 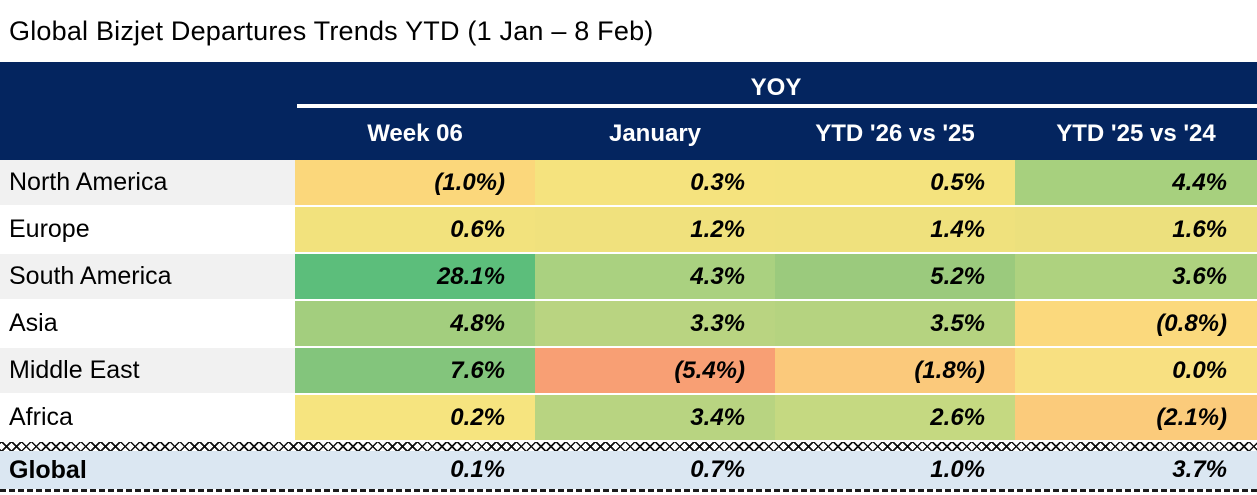 I want to click on bottom-dashed-border, so click(x=628, y=492).